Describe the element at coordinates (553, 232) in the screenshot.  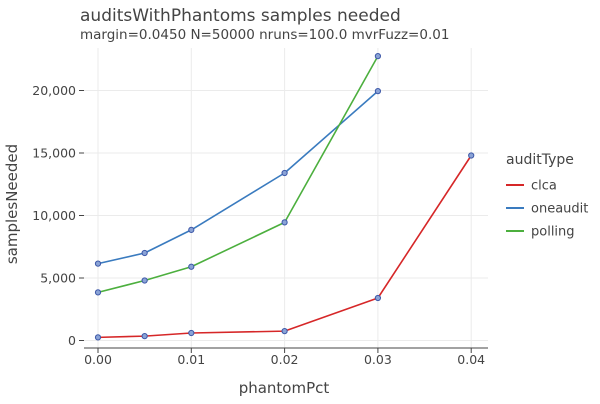
I see `legend-label-polling: polling` at that location.